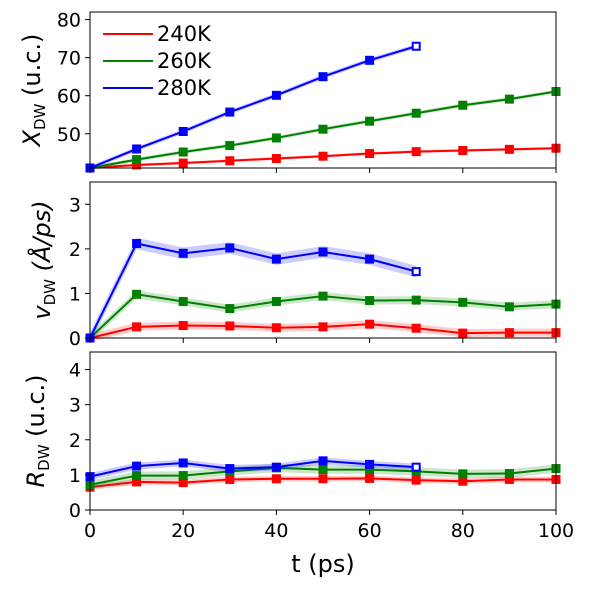 Image resolution: width=590 pixels, height=589 pixels. What do you see at coordinates (75, 371) in the screenshot?
I see `y-tick-label: 4` at bounding box center [75, 371].